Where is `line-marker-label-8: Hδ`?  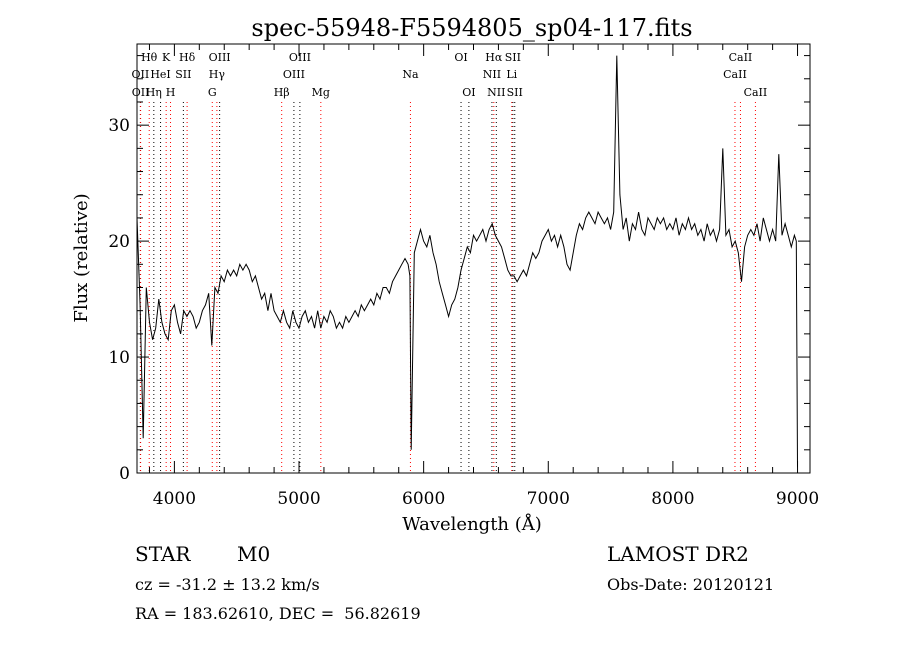
line-marker-label-8: Hδ is located at coordinates (187, 57).